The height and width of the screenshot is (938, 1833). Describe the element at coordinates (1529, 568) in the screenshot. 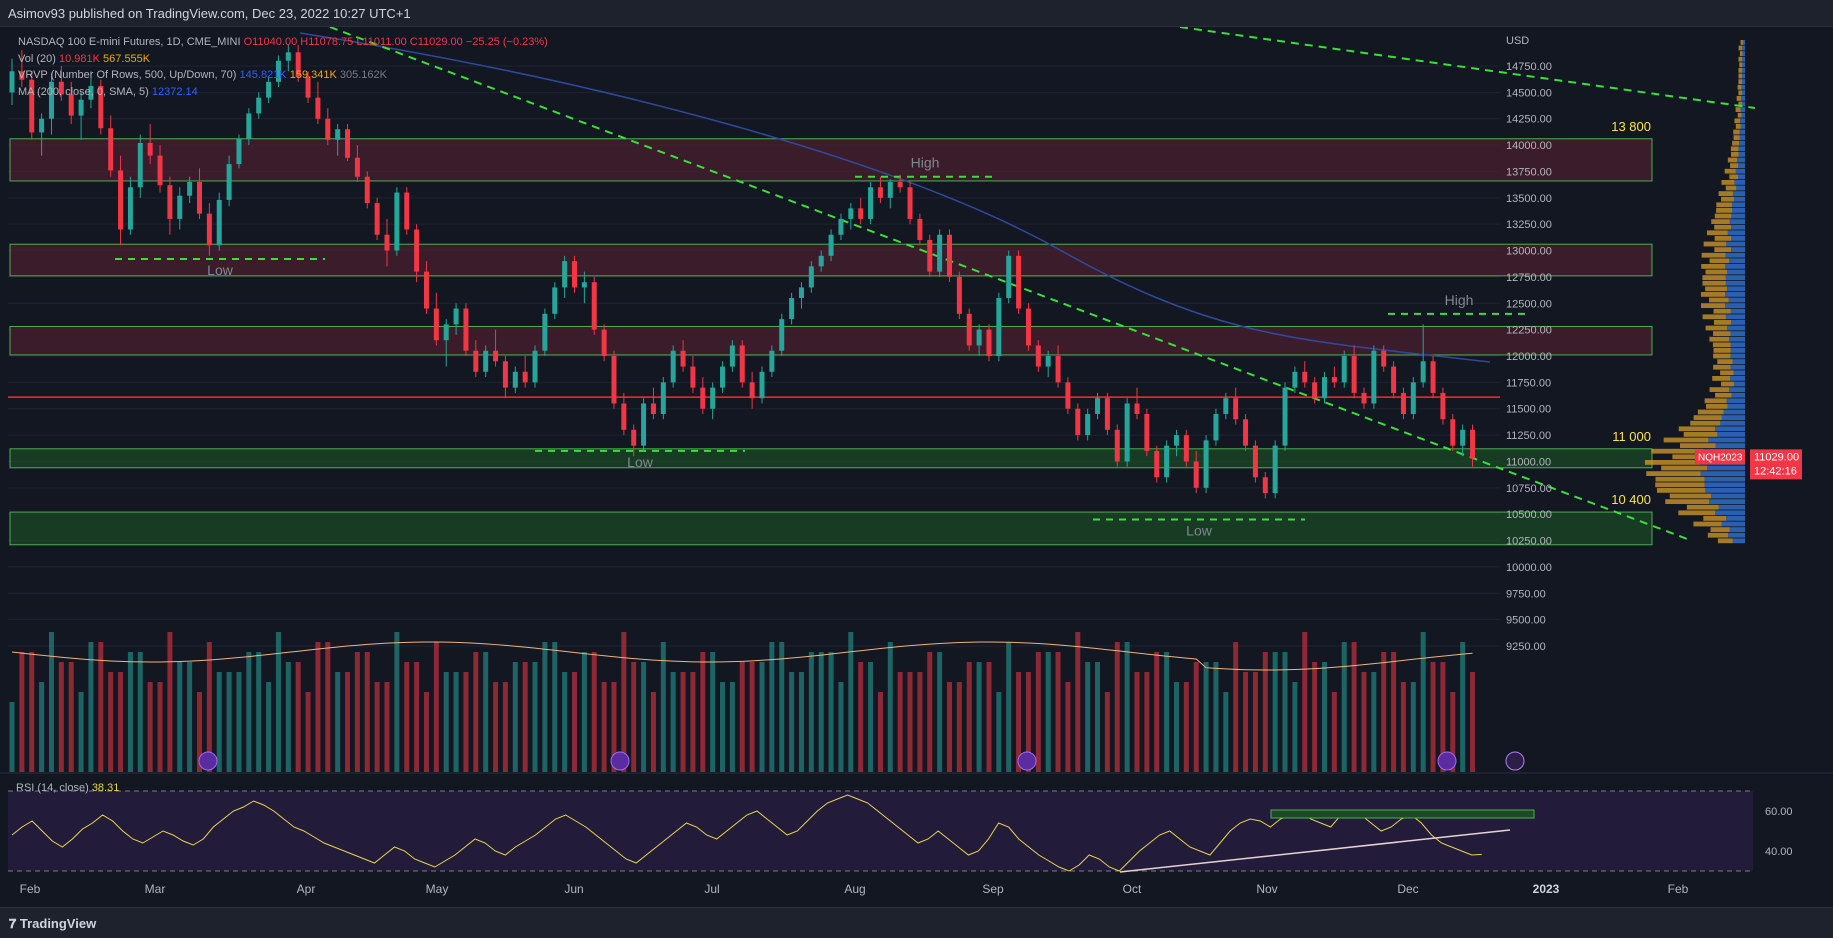

I see `price-tick-label: 10000.00` at that location.